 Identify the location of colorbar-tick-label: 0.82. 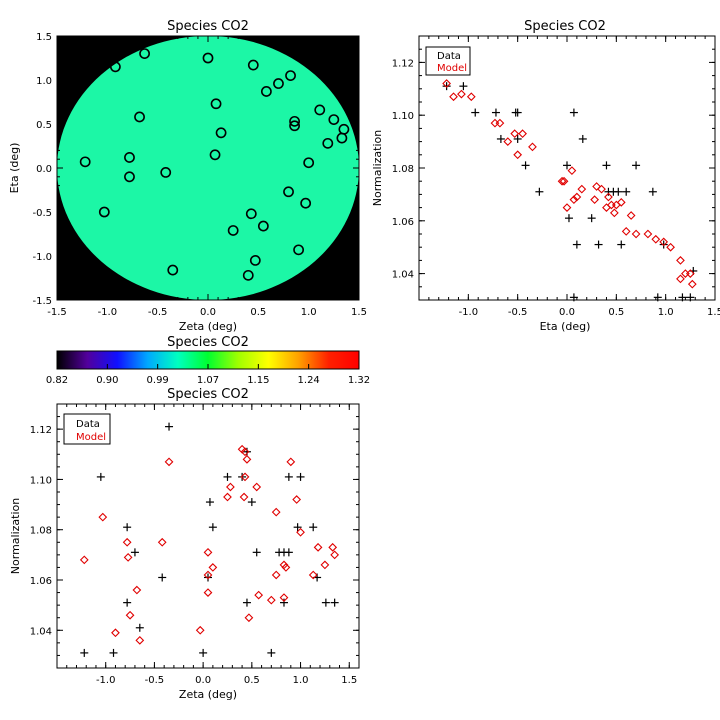
(57, 380).